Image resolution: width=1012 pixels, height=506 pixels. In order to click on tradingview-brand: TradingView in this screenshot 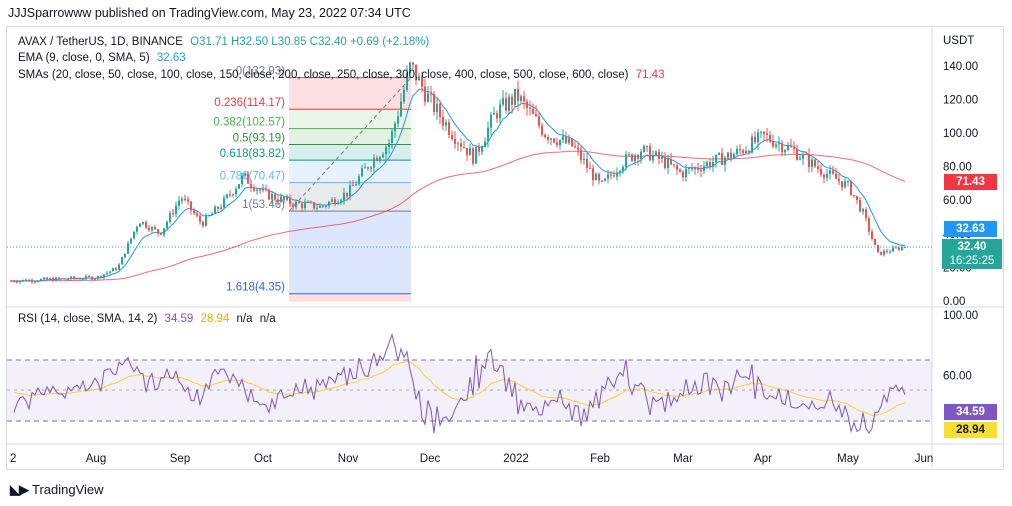, I will do `click(68, 489)`.